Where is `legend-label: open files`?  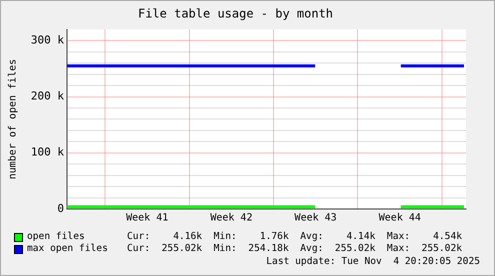 legend-label: open files is located at coordinates (56, 237).